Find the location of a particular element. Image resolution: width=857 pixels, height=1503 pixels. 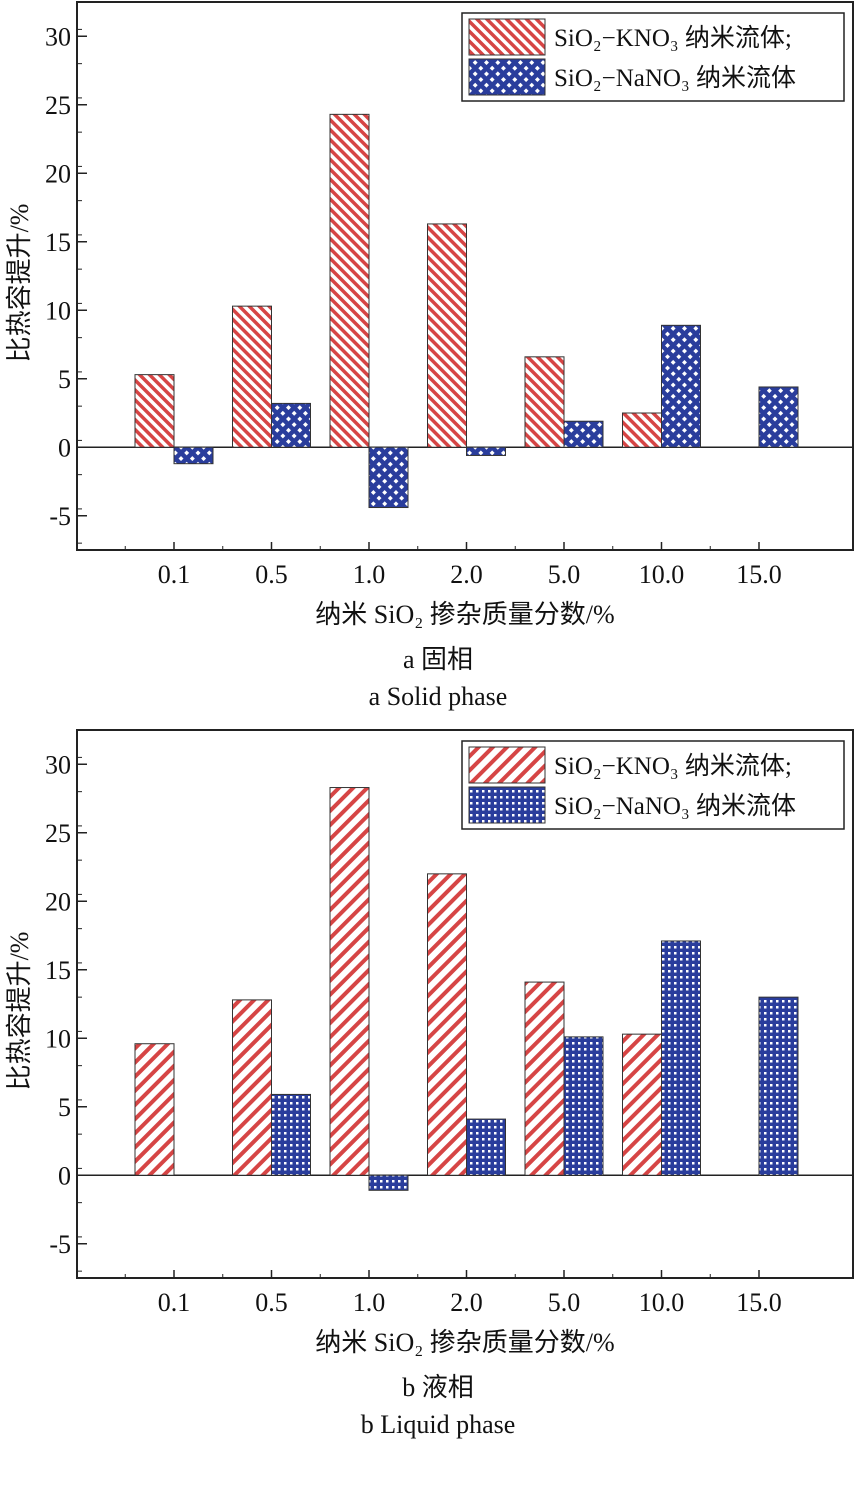

caption-cn: b 液相 is located at coordinates (438, 1387).